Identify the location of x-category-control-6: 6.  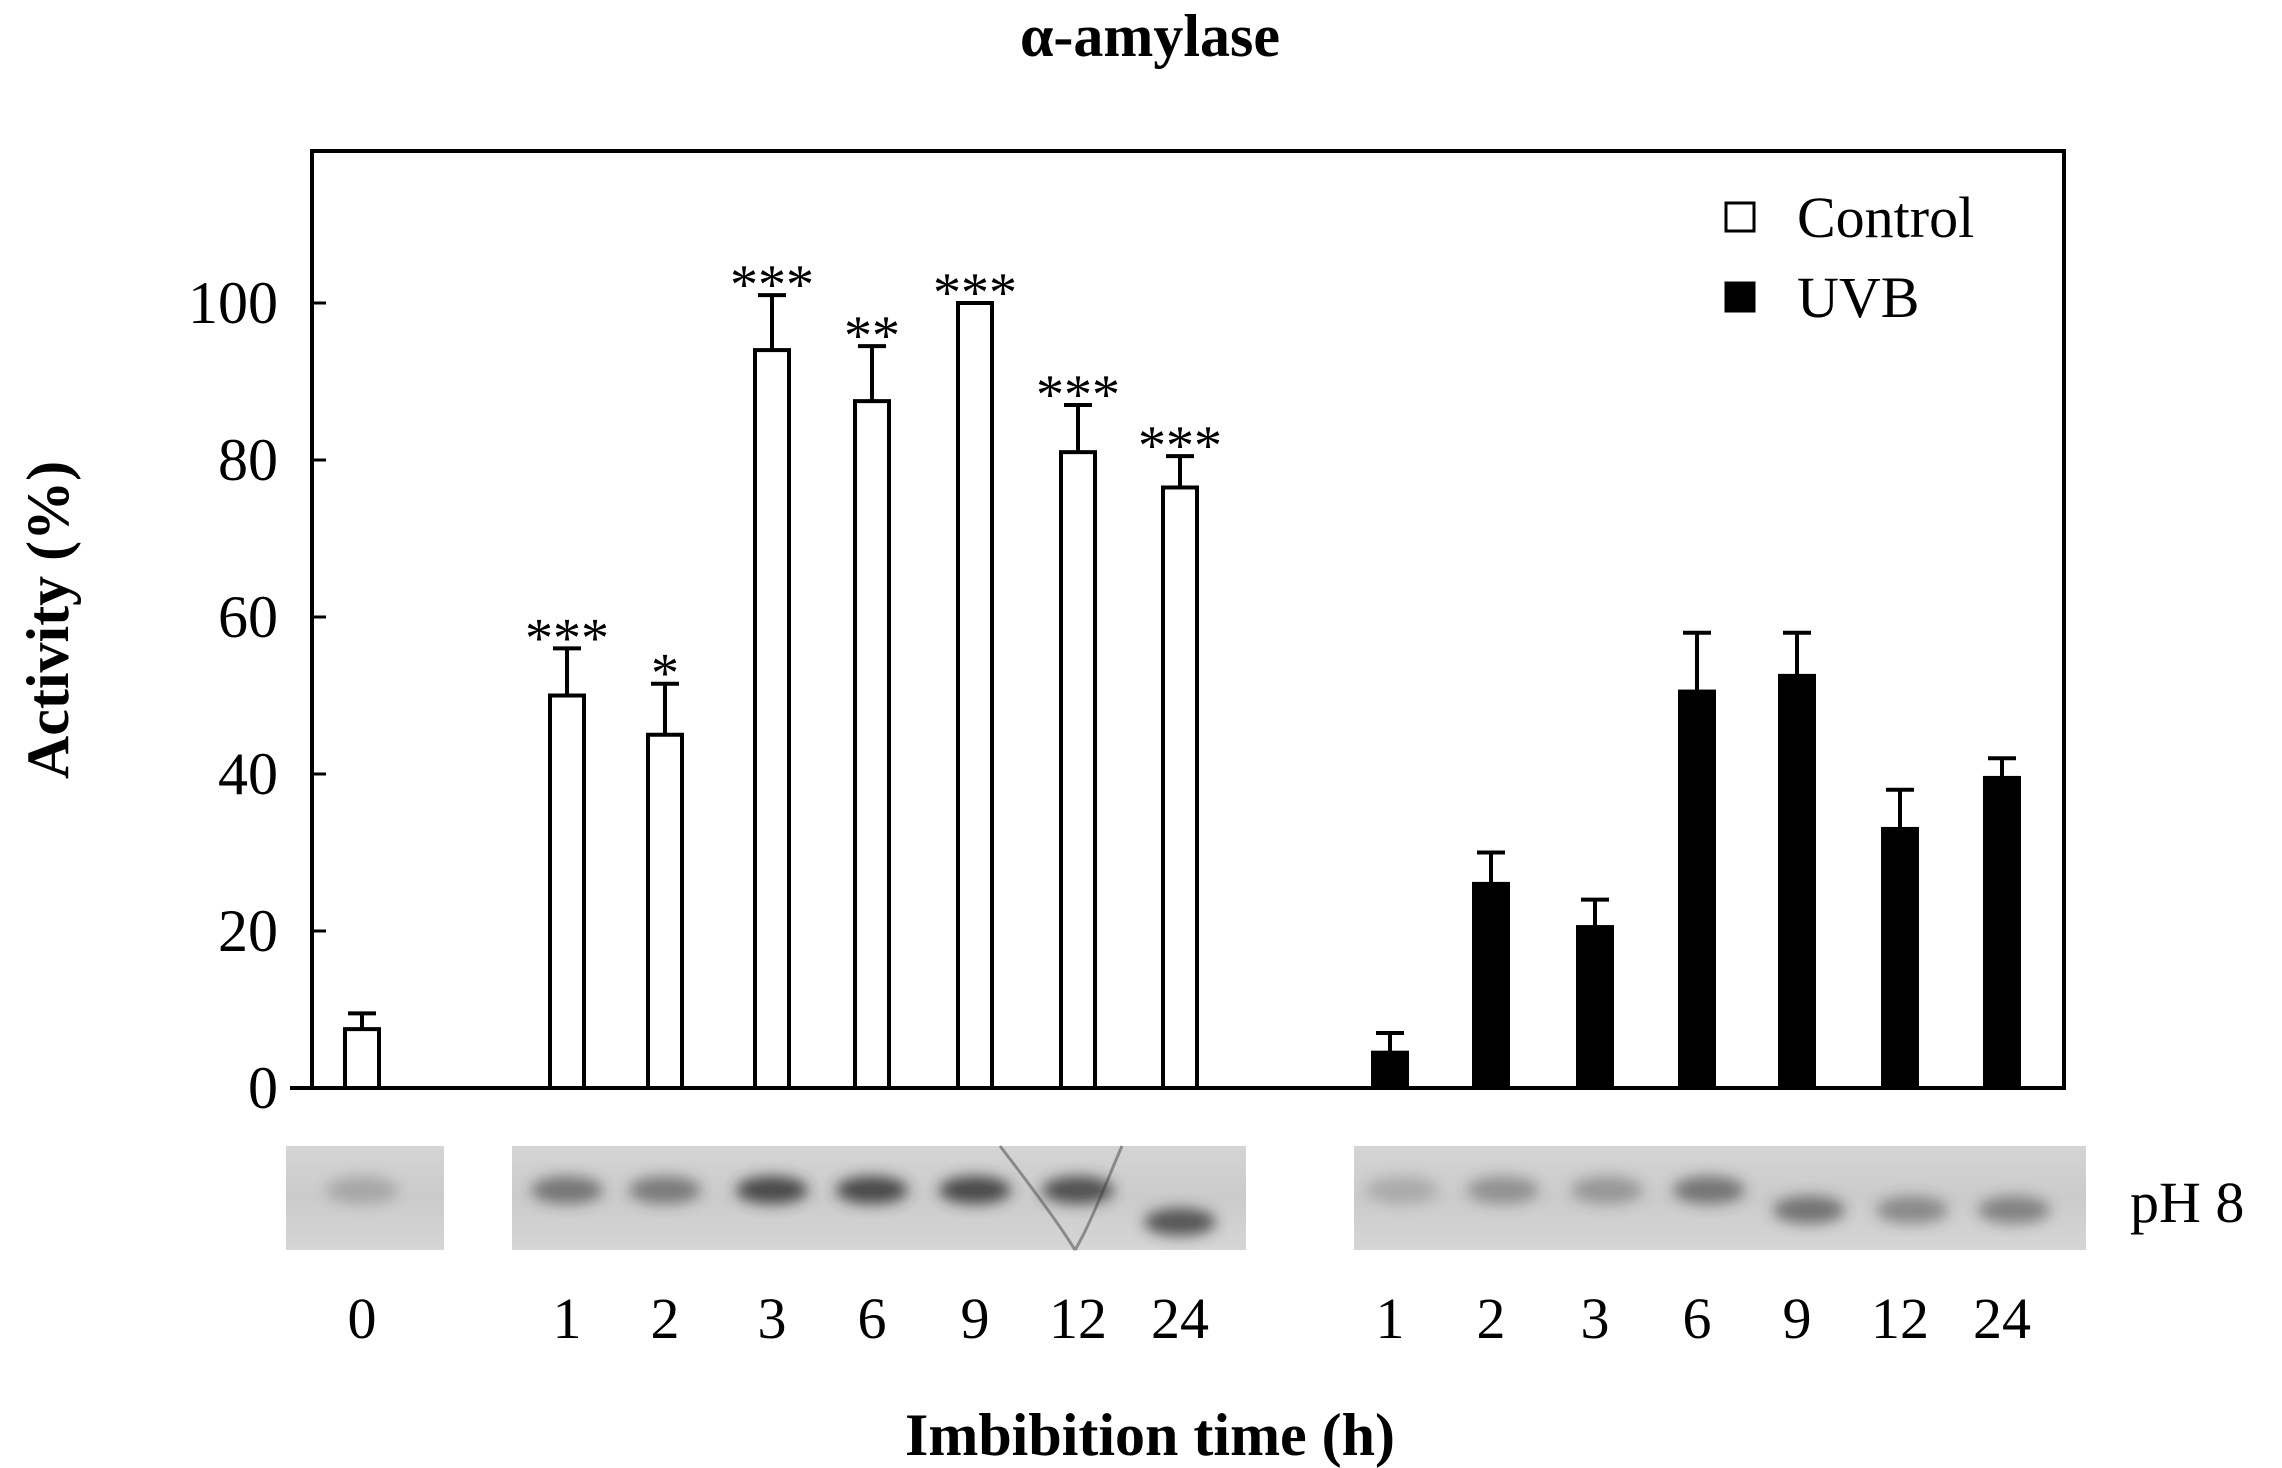
(872, 1318).